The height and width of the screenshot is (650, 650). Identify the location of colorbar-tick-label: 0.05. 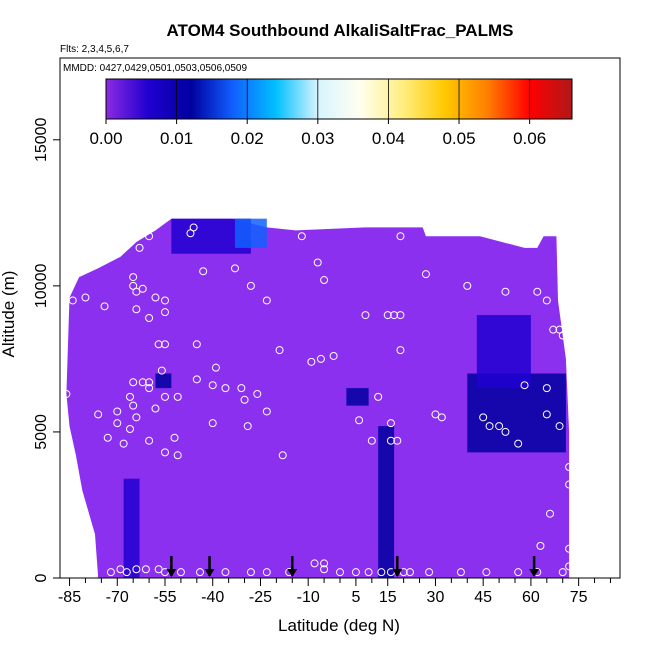
(458, 138).